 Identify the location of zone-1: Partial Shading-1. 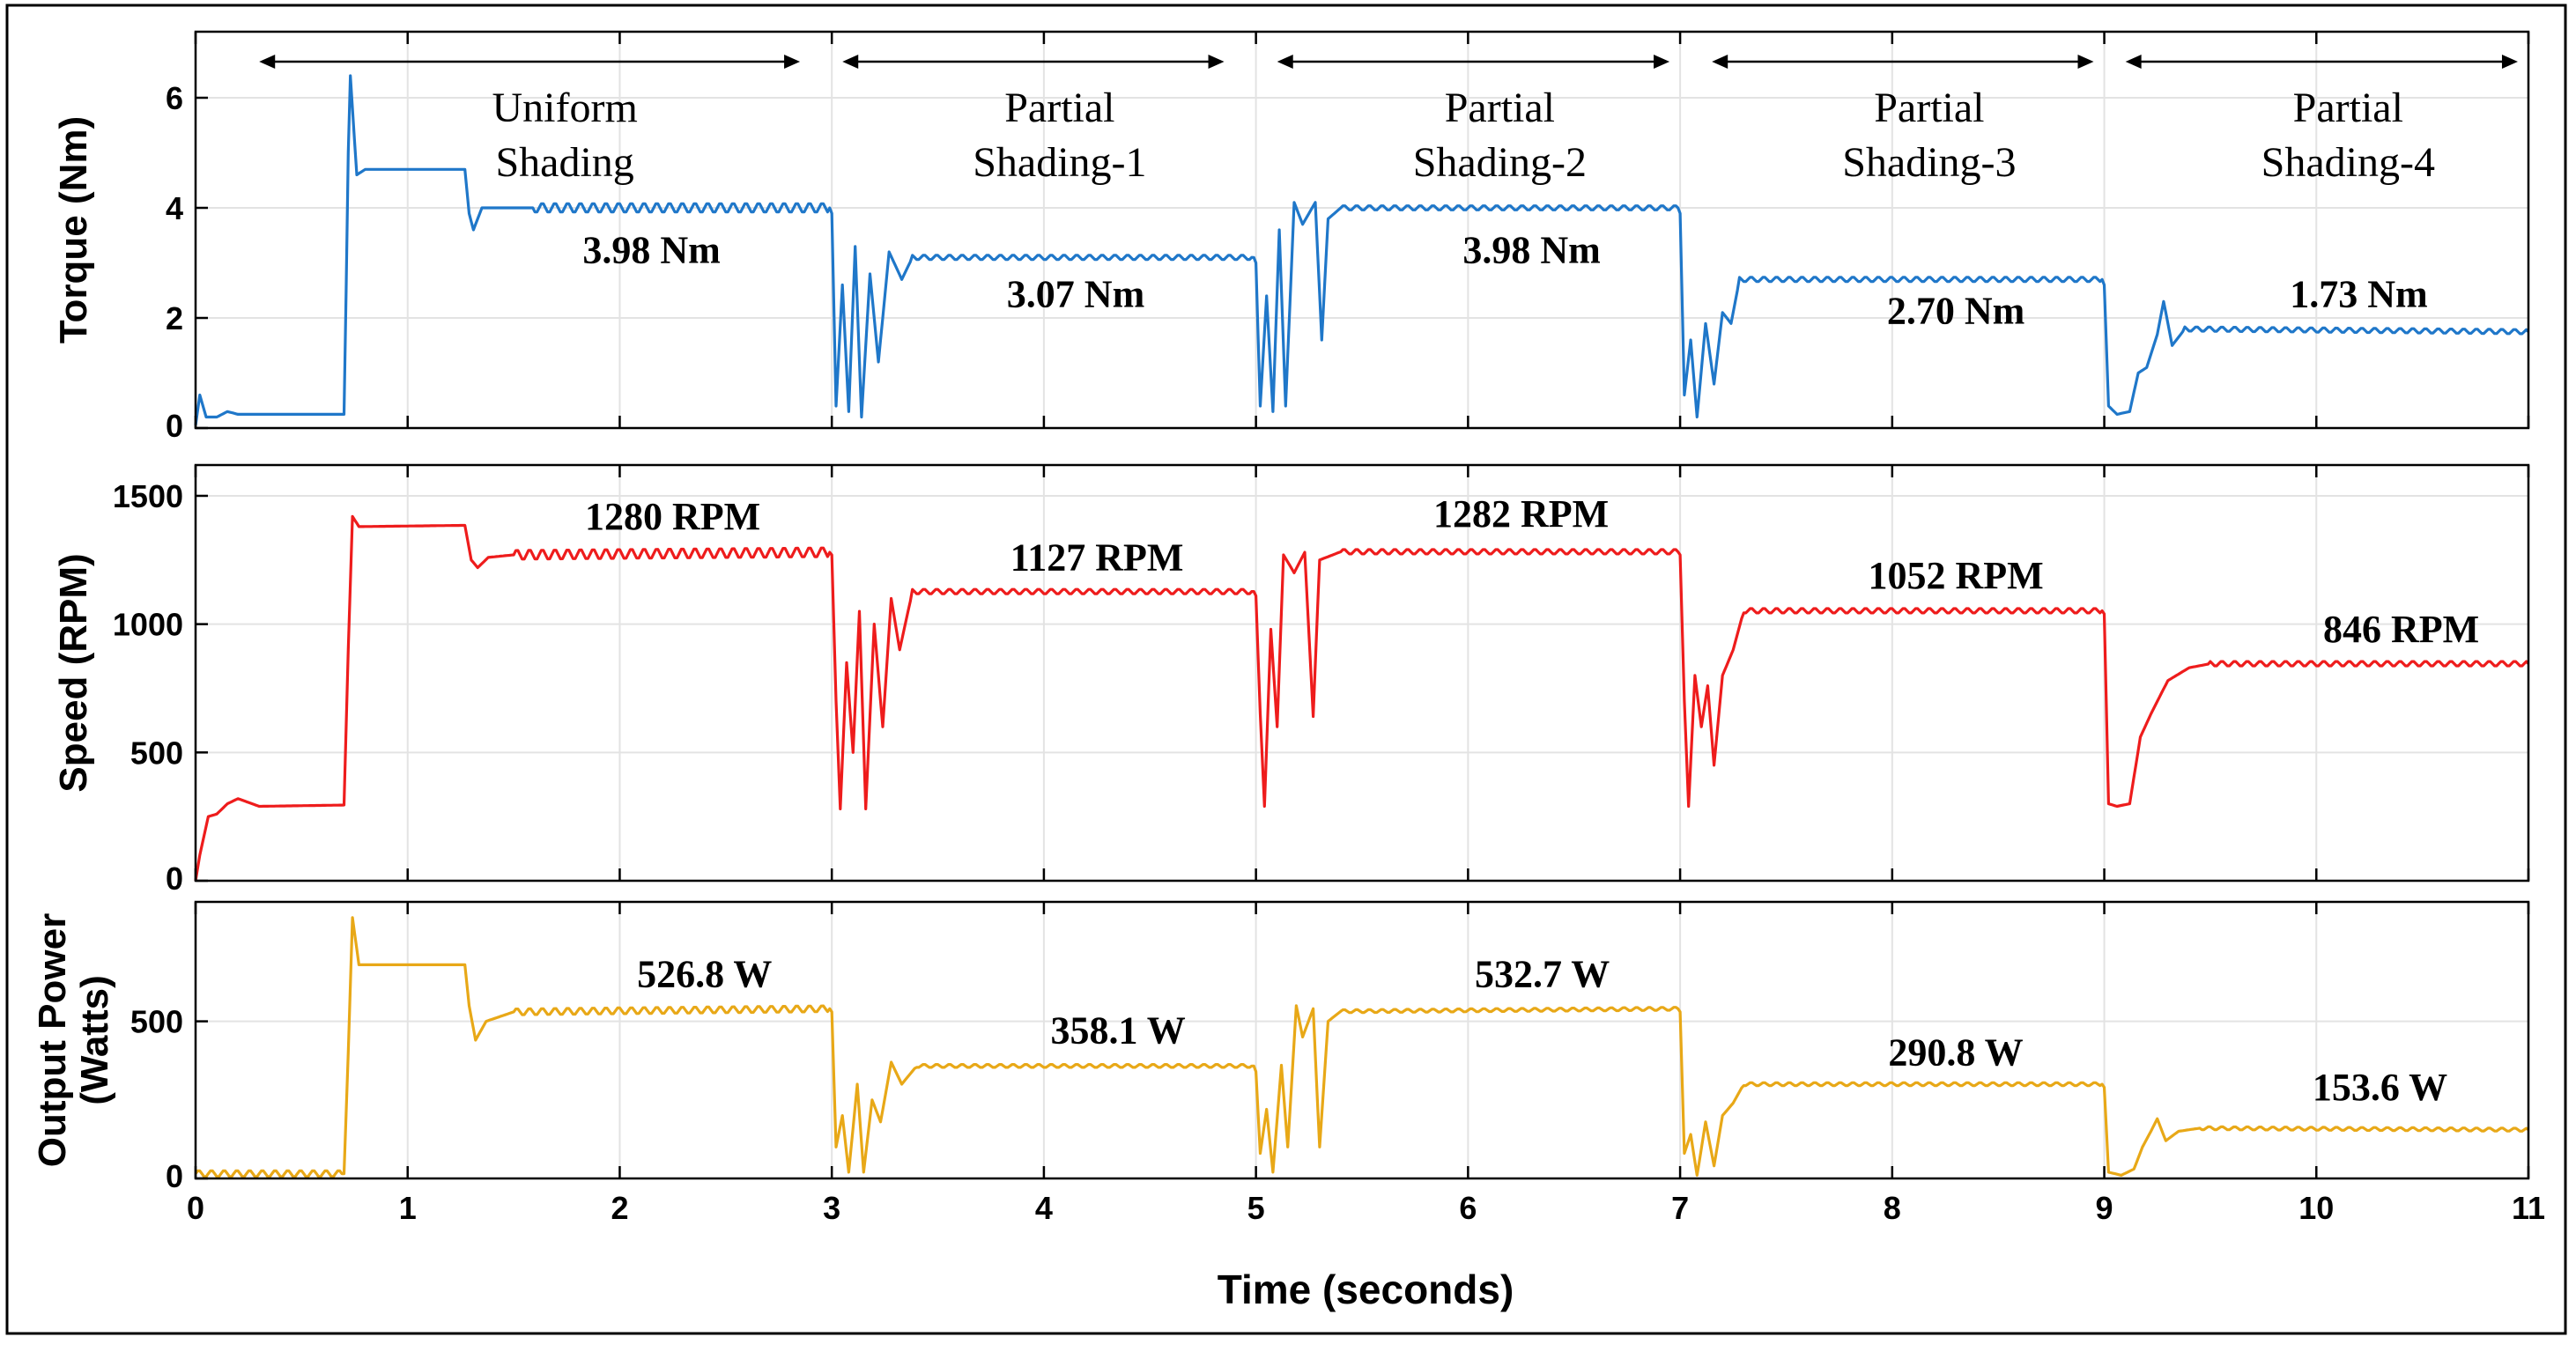
(1033, 120).